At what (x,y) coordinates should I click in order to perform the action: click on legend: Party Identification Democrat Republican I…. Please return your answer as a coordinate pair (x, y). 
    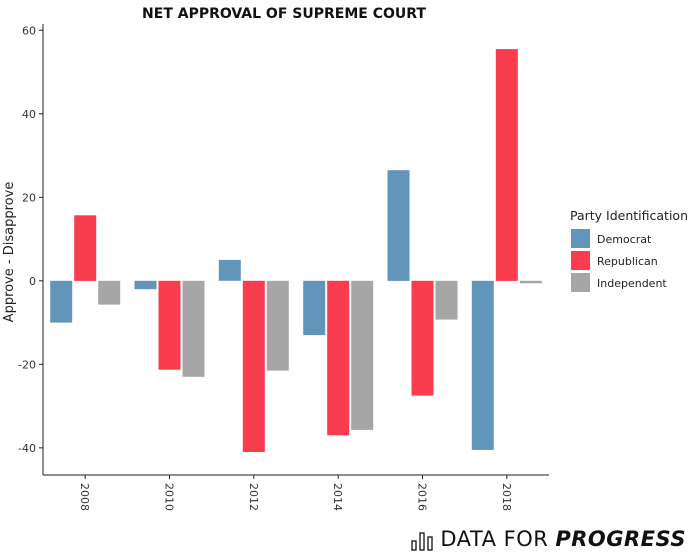
    Looking at the image, I should click on (629, 250).